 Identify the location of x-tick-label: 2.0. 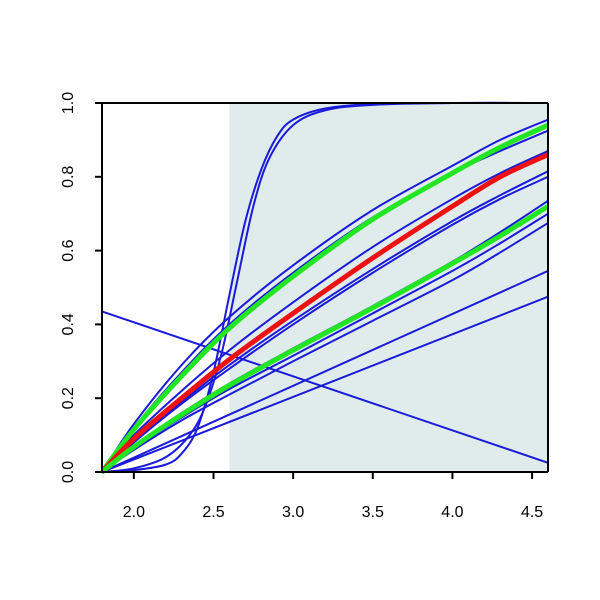
(134, 512).